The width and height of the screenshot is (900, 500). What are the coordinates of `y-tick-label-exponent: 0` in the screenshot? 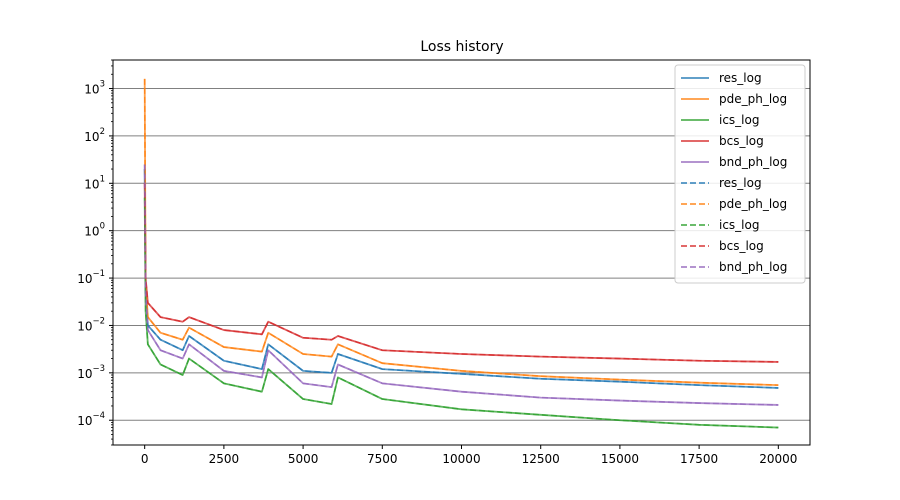 It's located at (102, 227).